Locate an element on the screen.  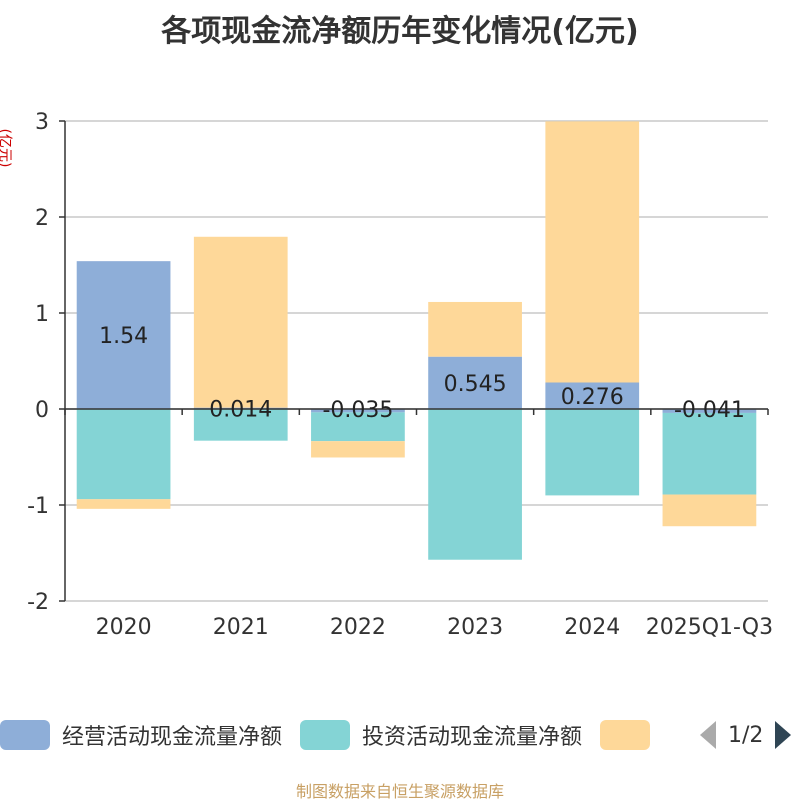
legend-page-indicator: 1/2 is located at coordinates (746, 735).